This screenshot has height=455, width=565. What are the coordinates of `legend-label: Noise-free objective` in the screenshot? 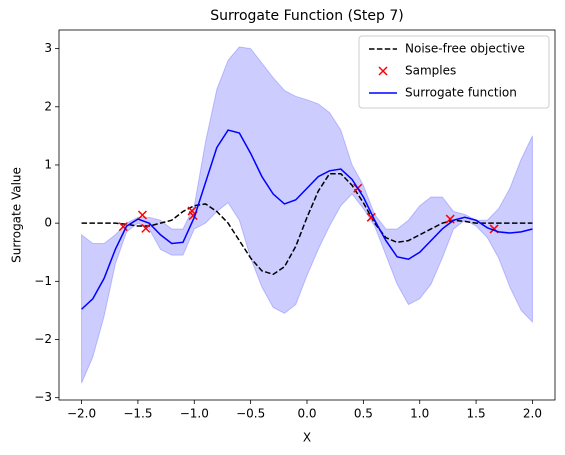 It's located at (465, 49).